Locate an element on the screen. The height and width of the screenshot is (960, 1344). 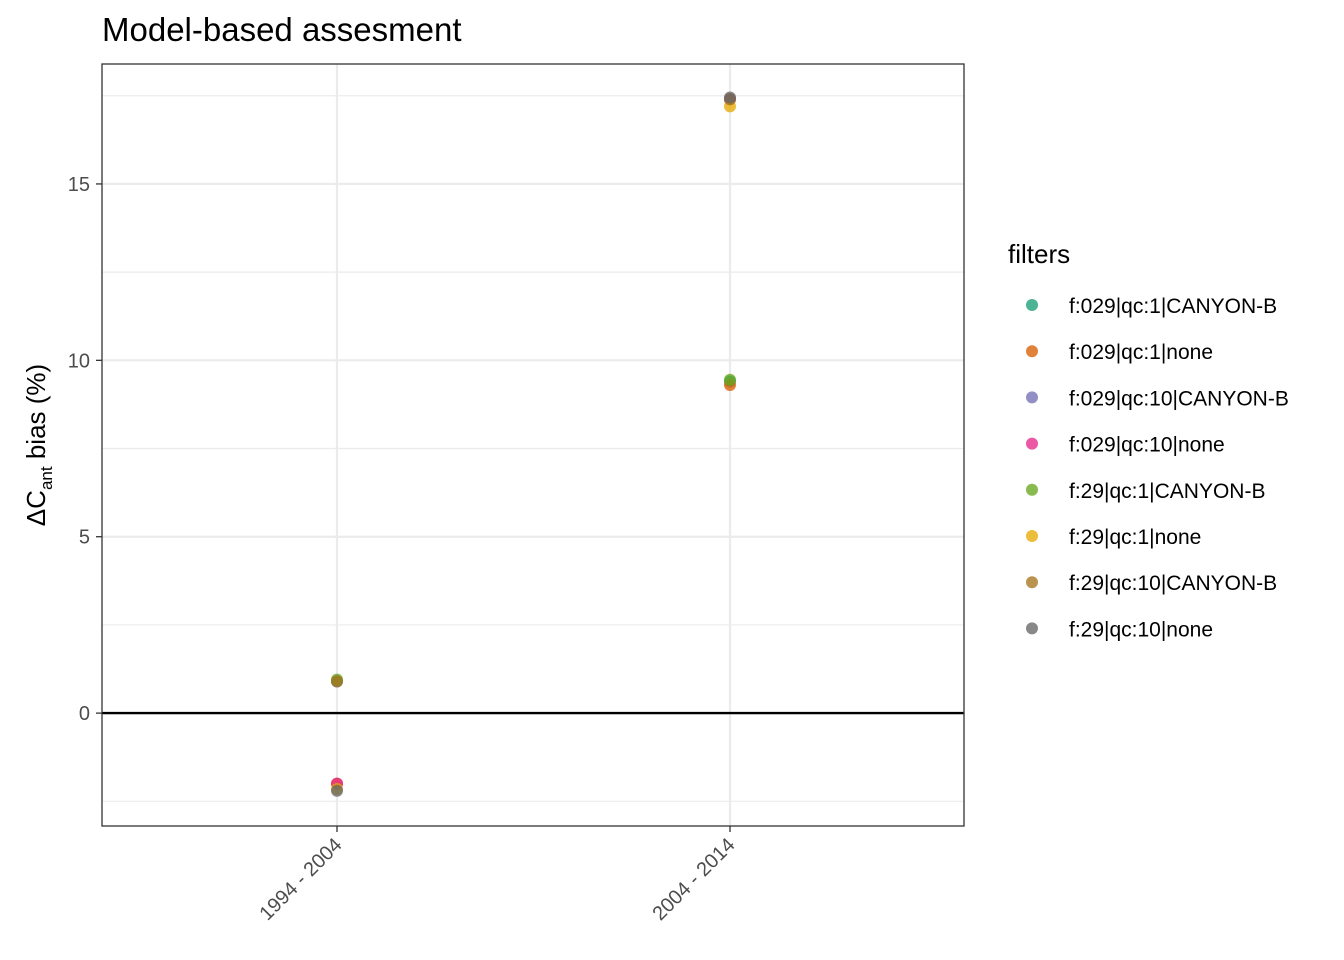
legend-label: f:029|qc:10|CANYON-B is located at coordinates (1179, 398).